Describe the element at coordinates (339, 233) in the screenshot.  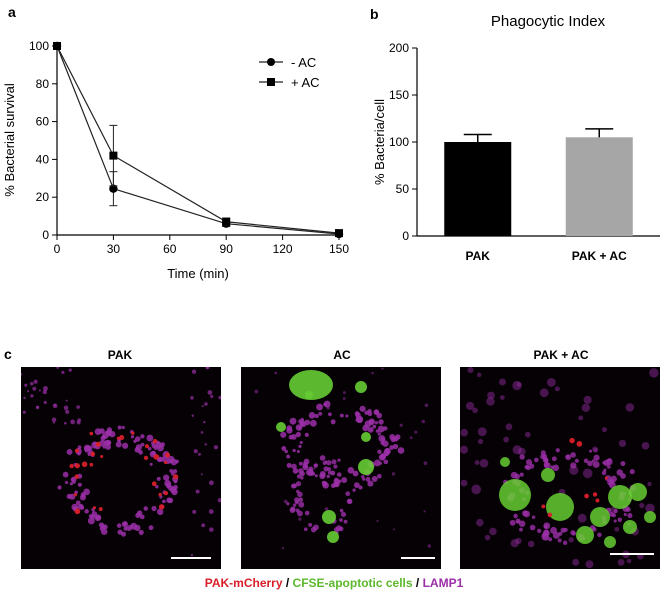
I see `data-point` at that location.